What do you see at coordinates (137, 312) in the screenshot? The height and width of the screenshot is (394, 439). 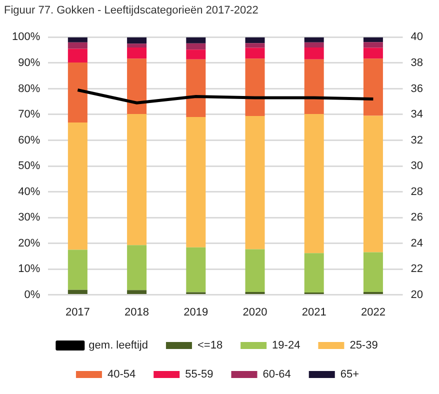 I see `x-tick-label: 2018` at bounding box center [137, 312].